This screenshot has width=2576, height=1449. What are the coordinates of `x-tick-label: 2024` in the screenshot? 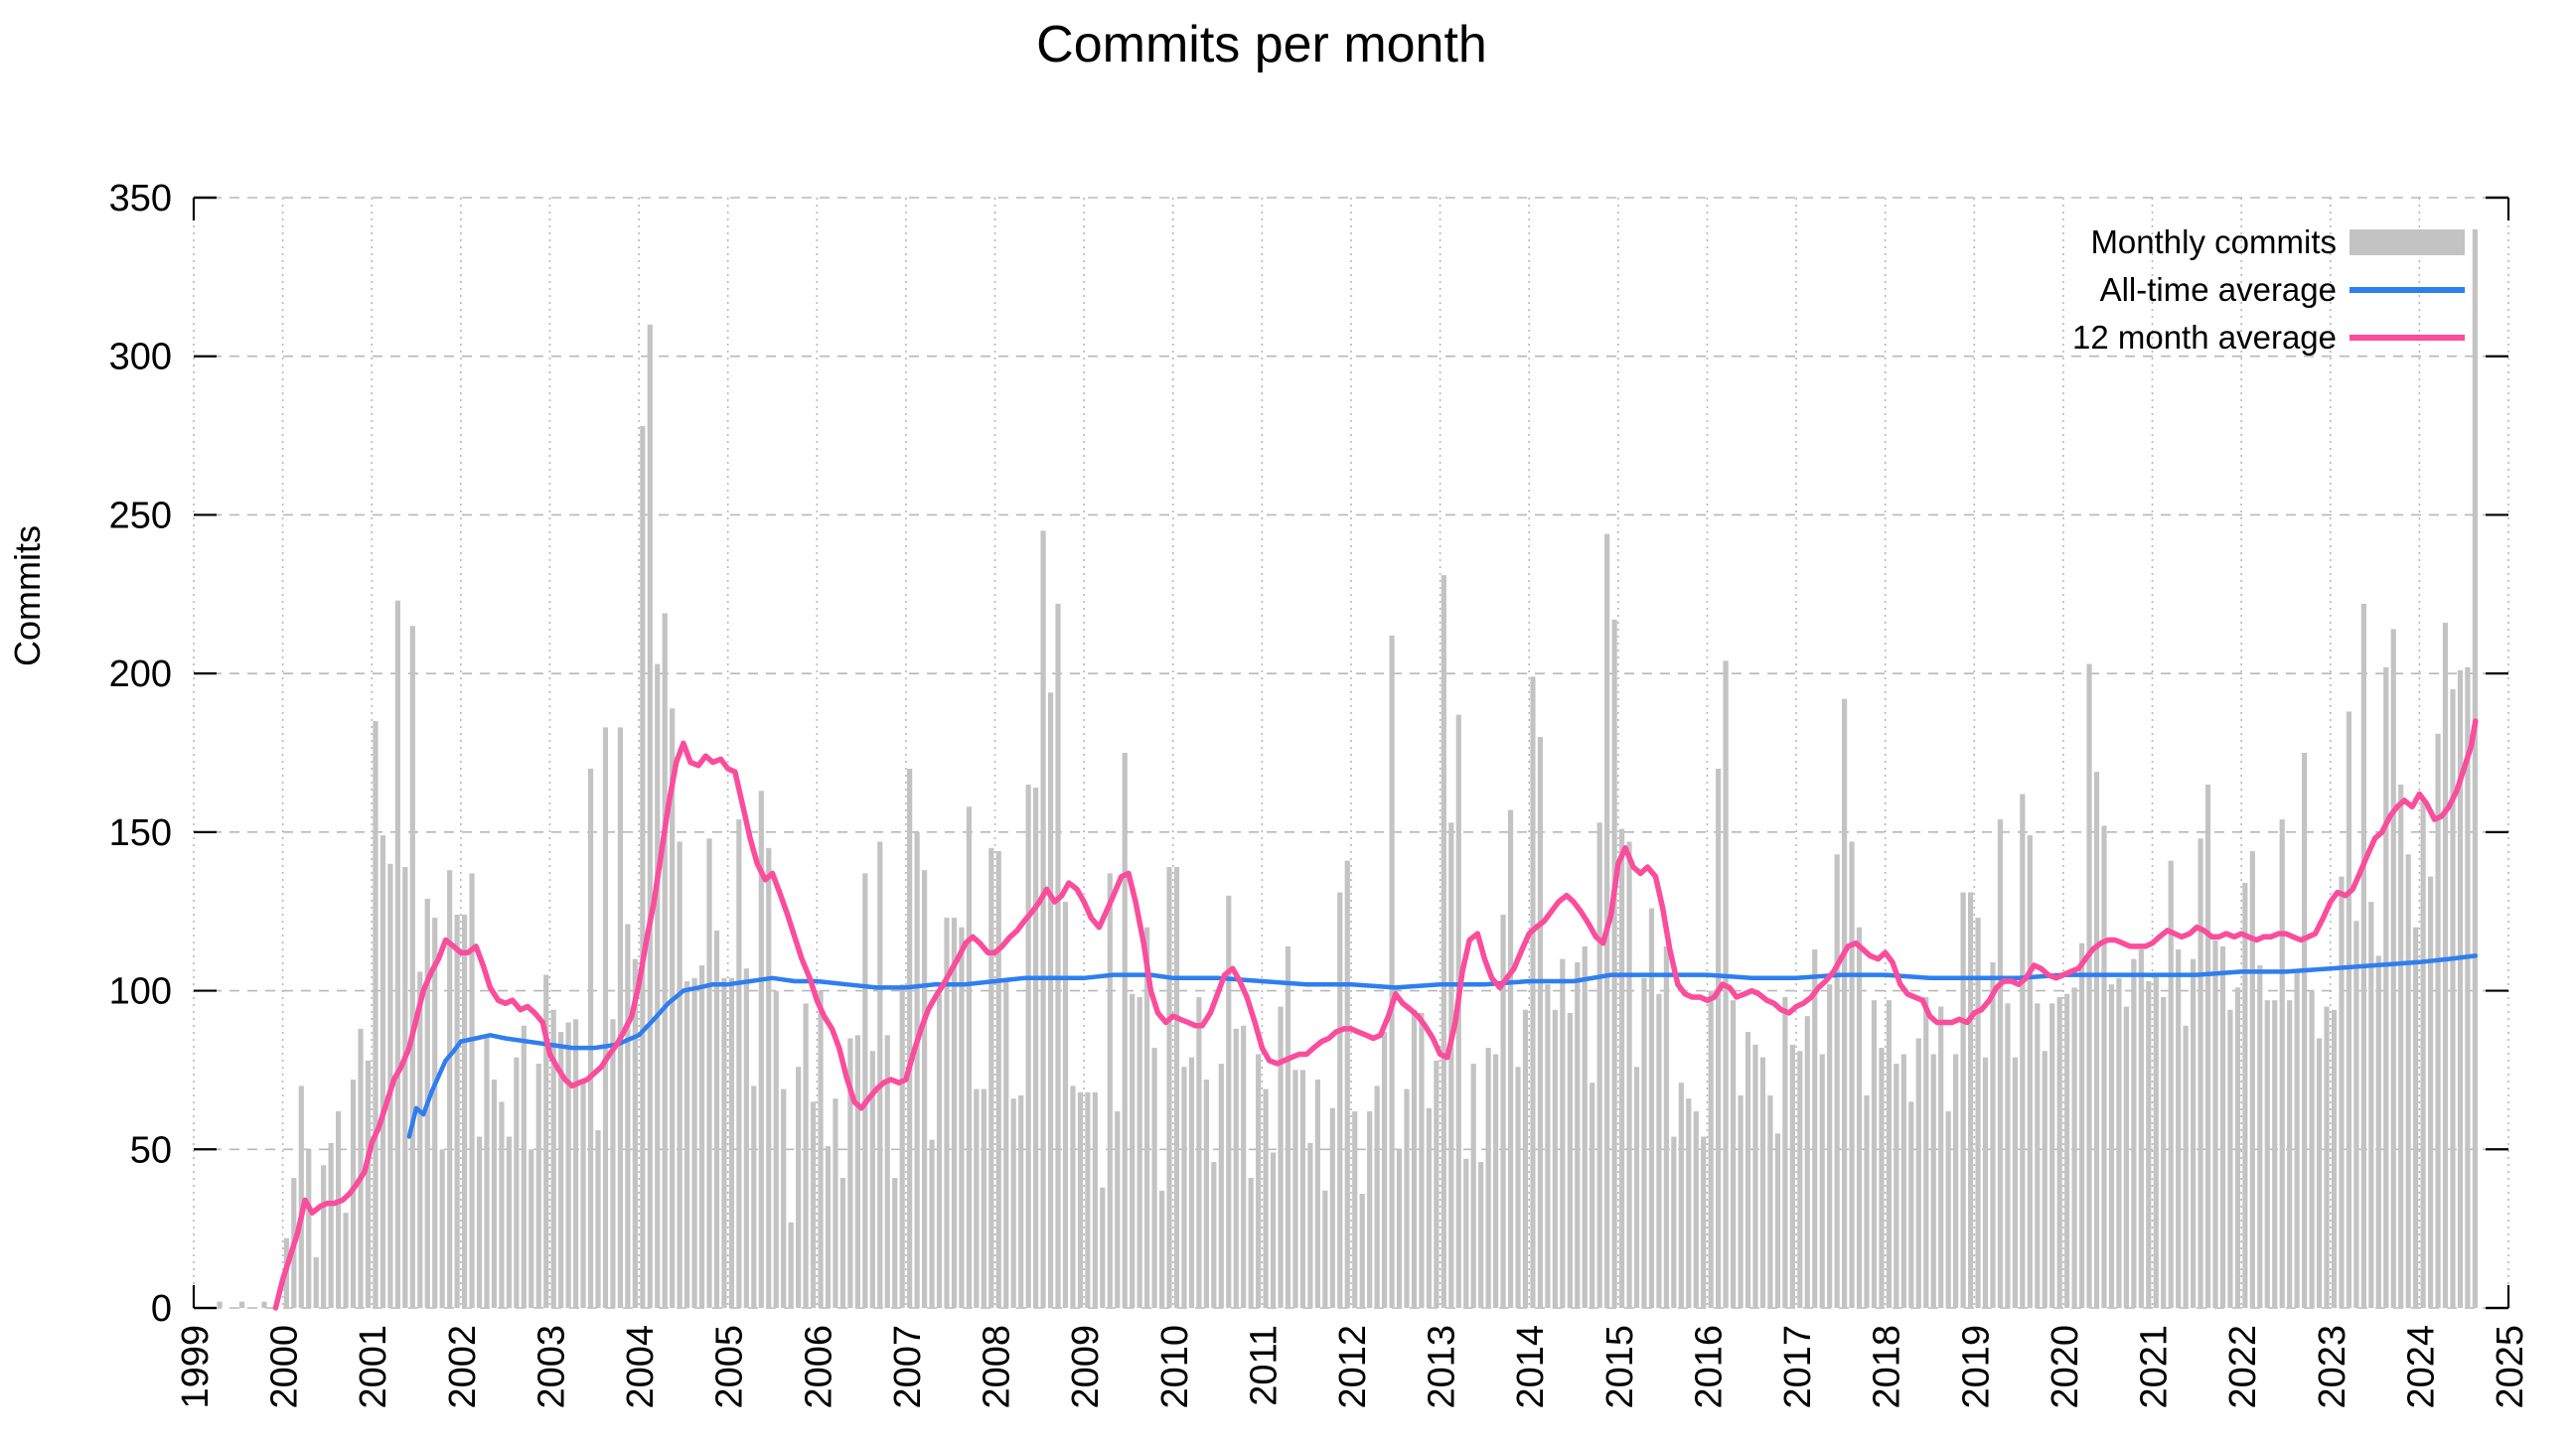 It's located at (2421, 1367).